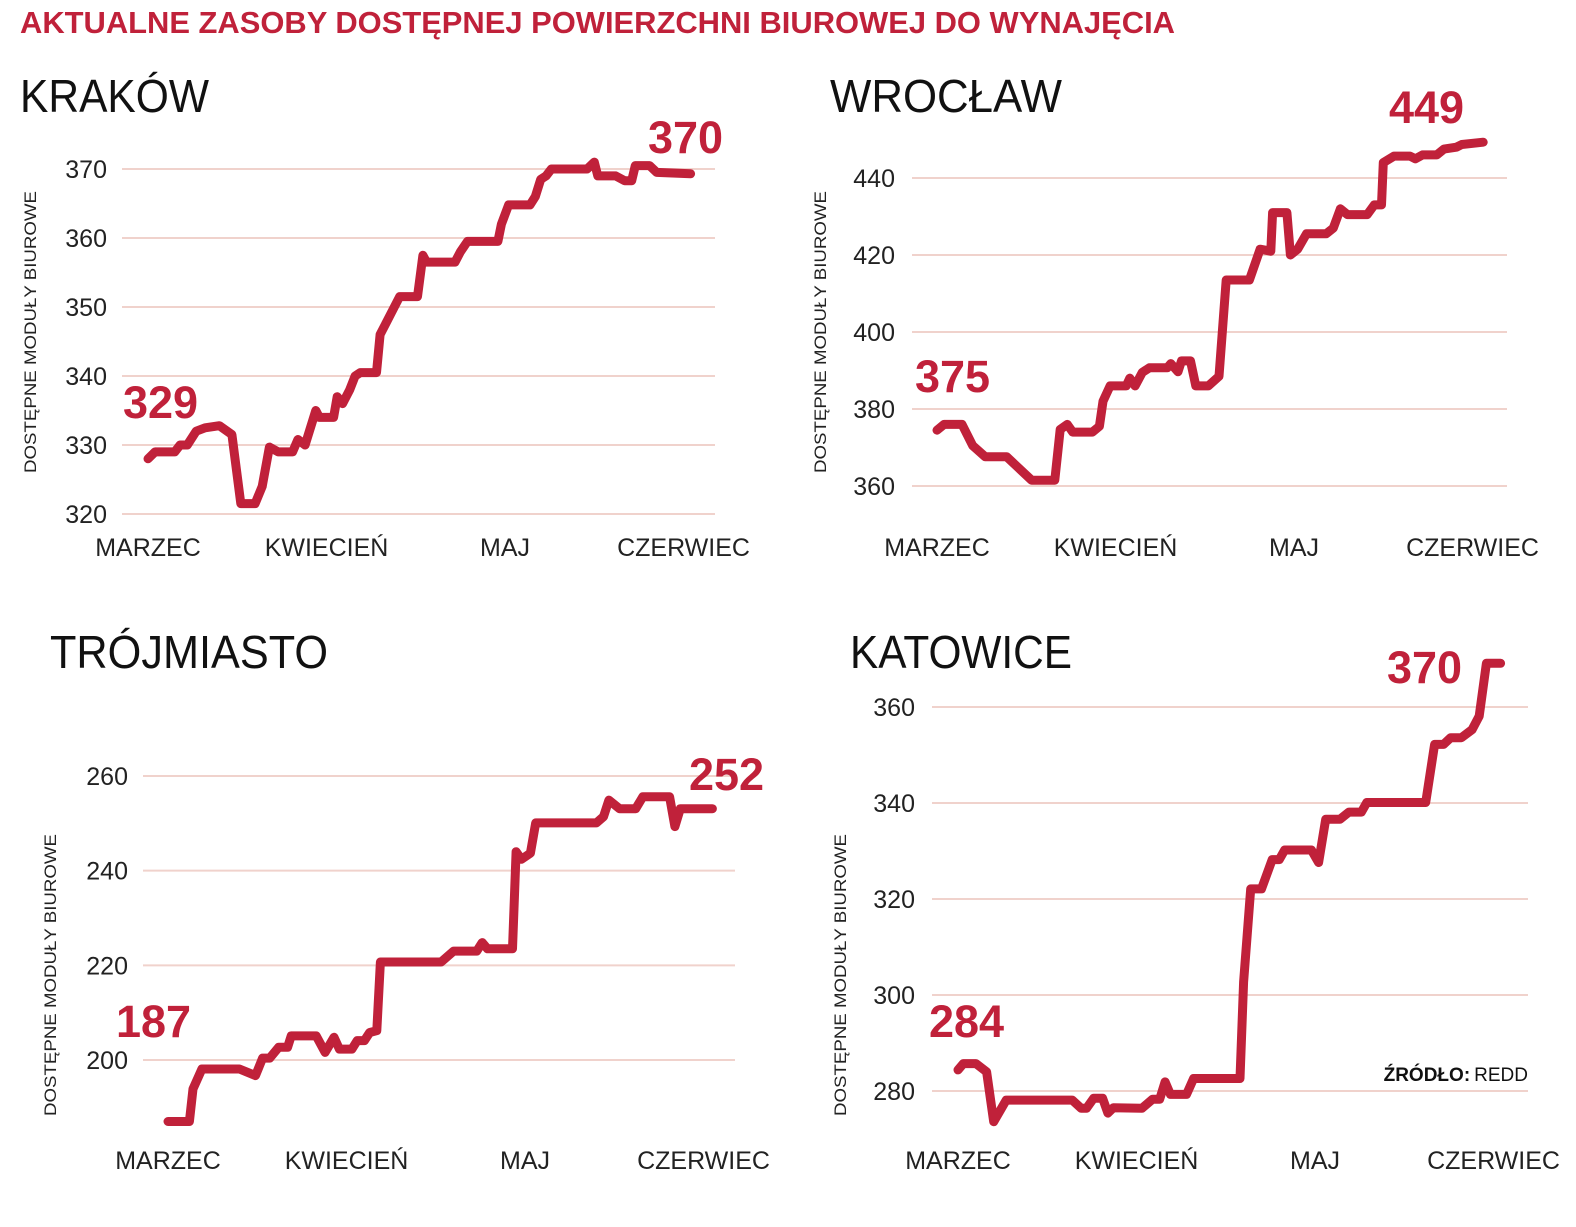 The height and width of the screenshot is (1227, 1576). What do you see at coordinates (894, 996) in the screenshot?
I see `y-tick-label: 300` at bounding box center [894, 996].